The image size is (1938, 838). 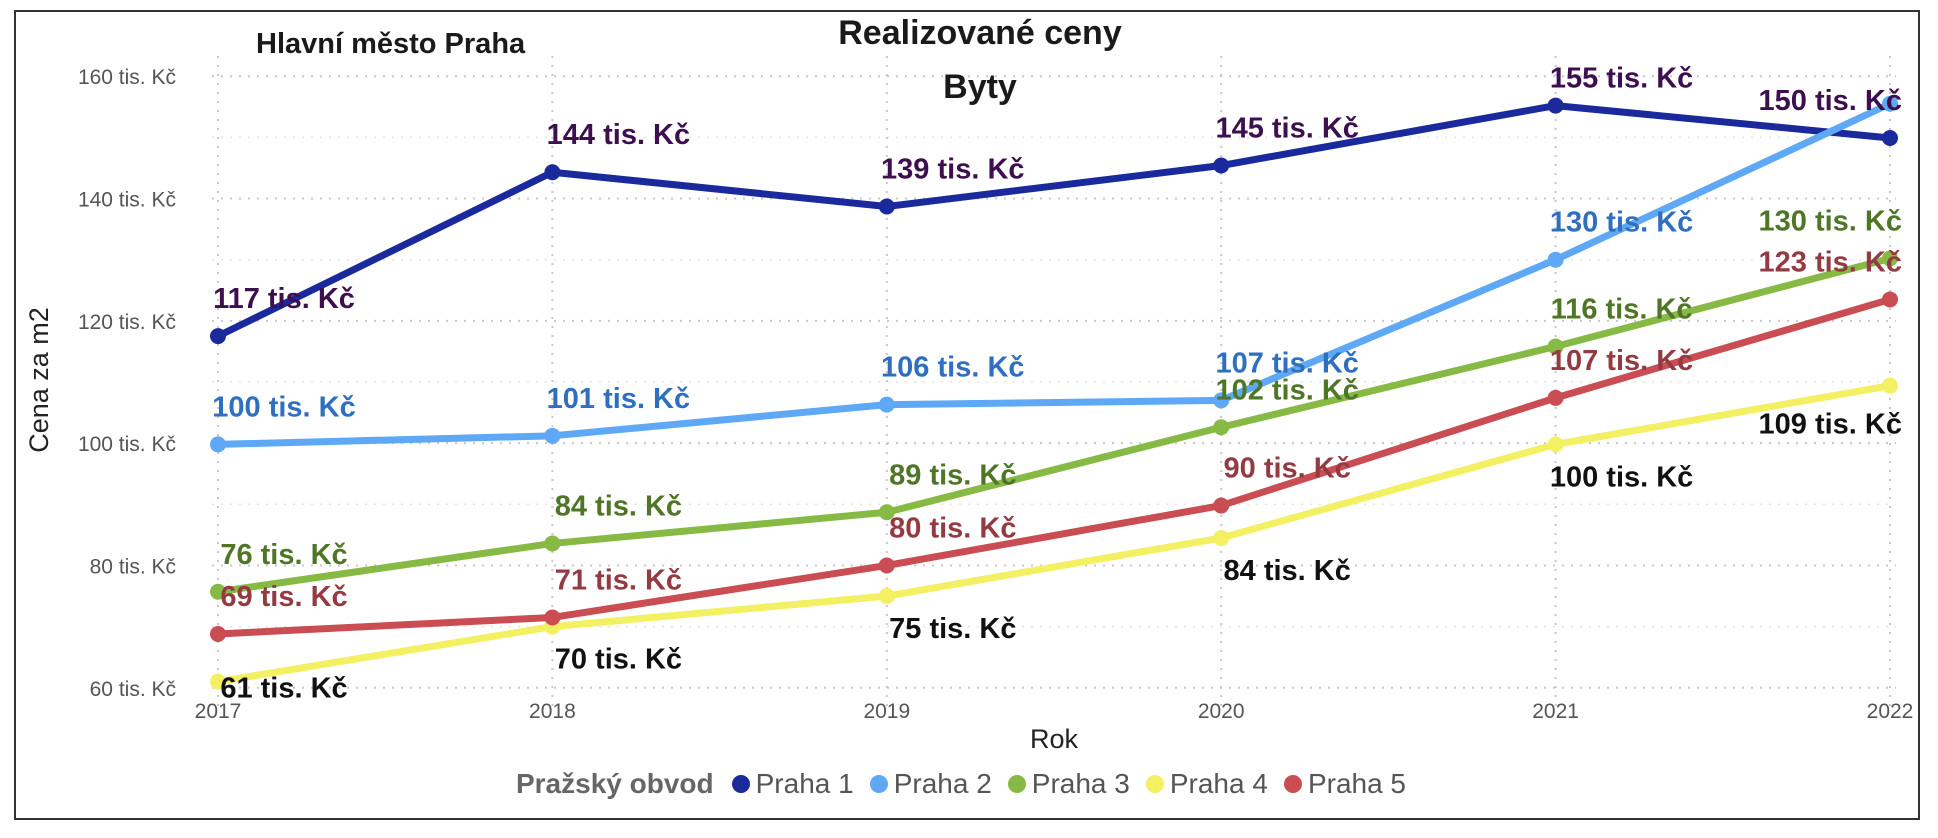 What do you see at coordinates (1218, 783) in the screenshot?
I see `legend-label: Praha 4` at bounding box center [1218, 783].